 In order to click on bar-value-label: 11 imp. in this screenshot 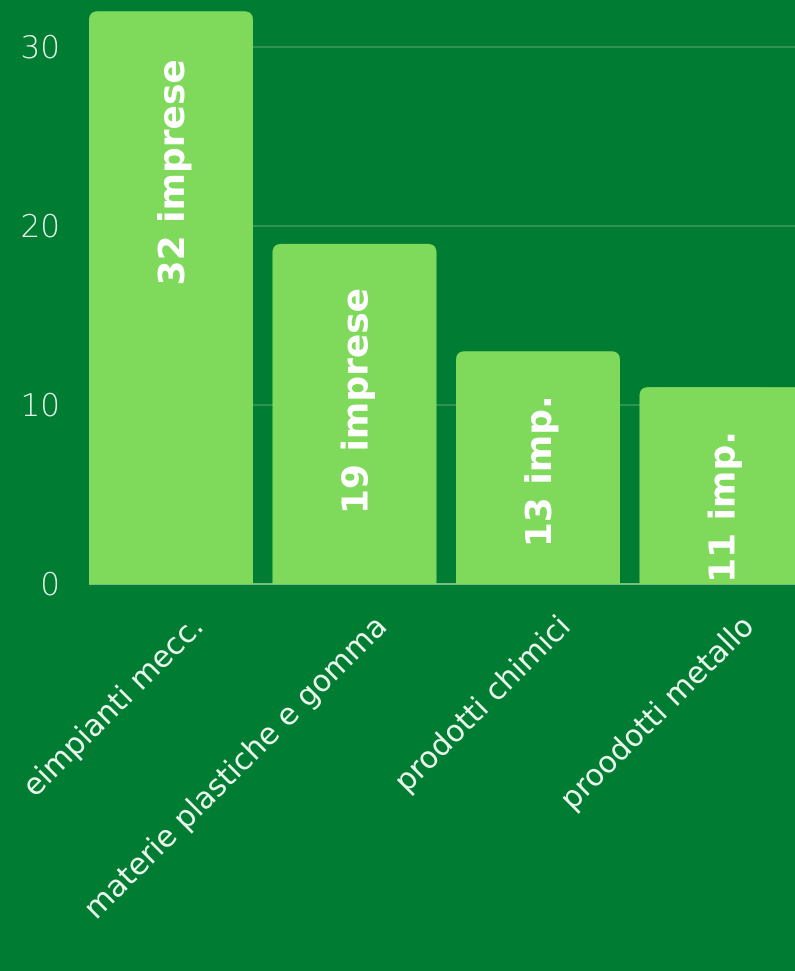, I will do `click(723, 507)`.